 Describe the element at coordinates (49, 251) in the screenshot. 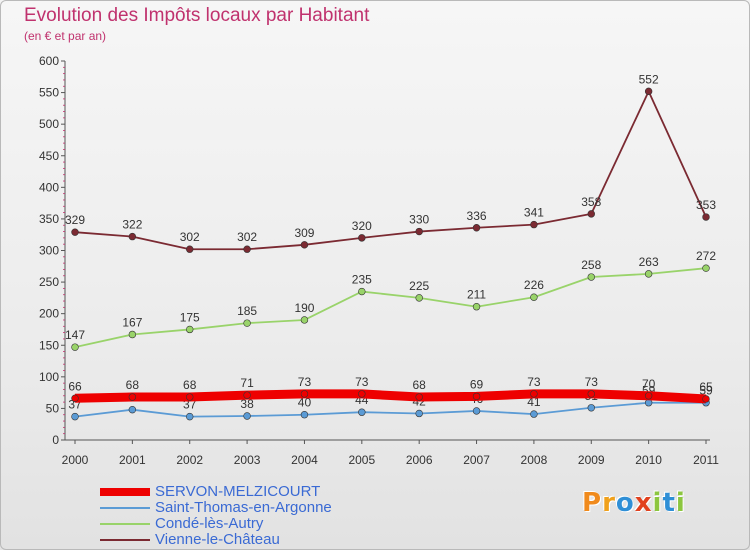

I see `y-tick-label: 300` at that location.